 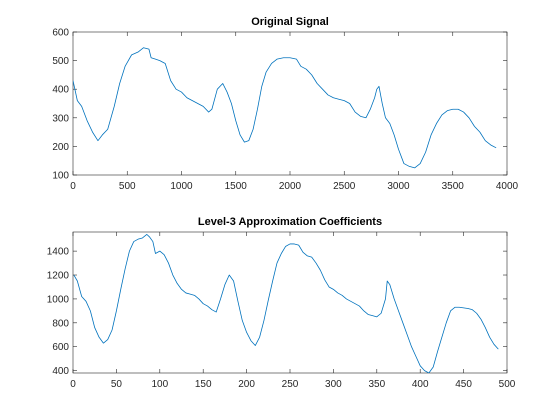 I want to click on x-tick-label: 100, so click(x=159, y=384).